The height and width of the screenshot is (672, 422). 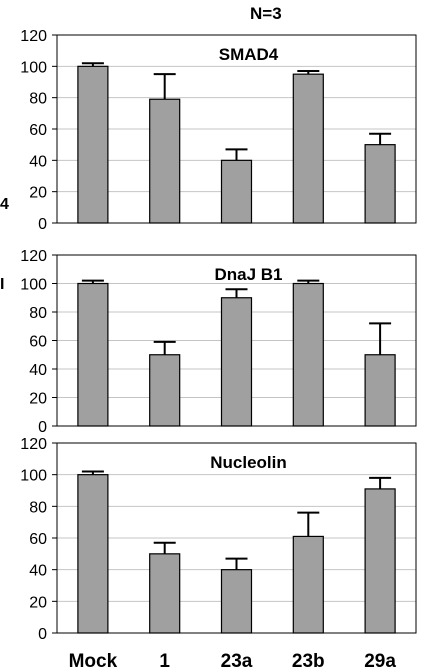 What do you see at coordinates (164, 661) in the screenshot?
I see `x-tick-label: 1` at bounding box center [164, 661].